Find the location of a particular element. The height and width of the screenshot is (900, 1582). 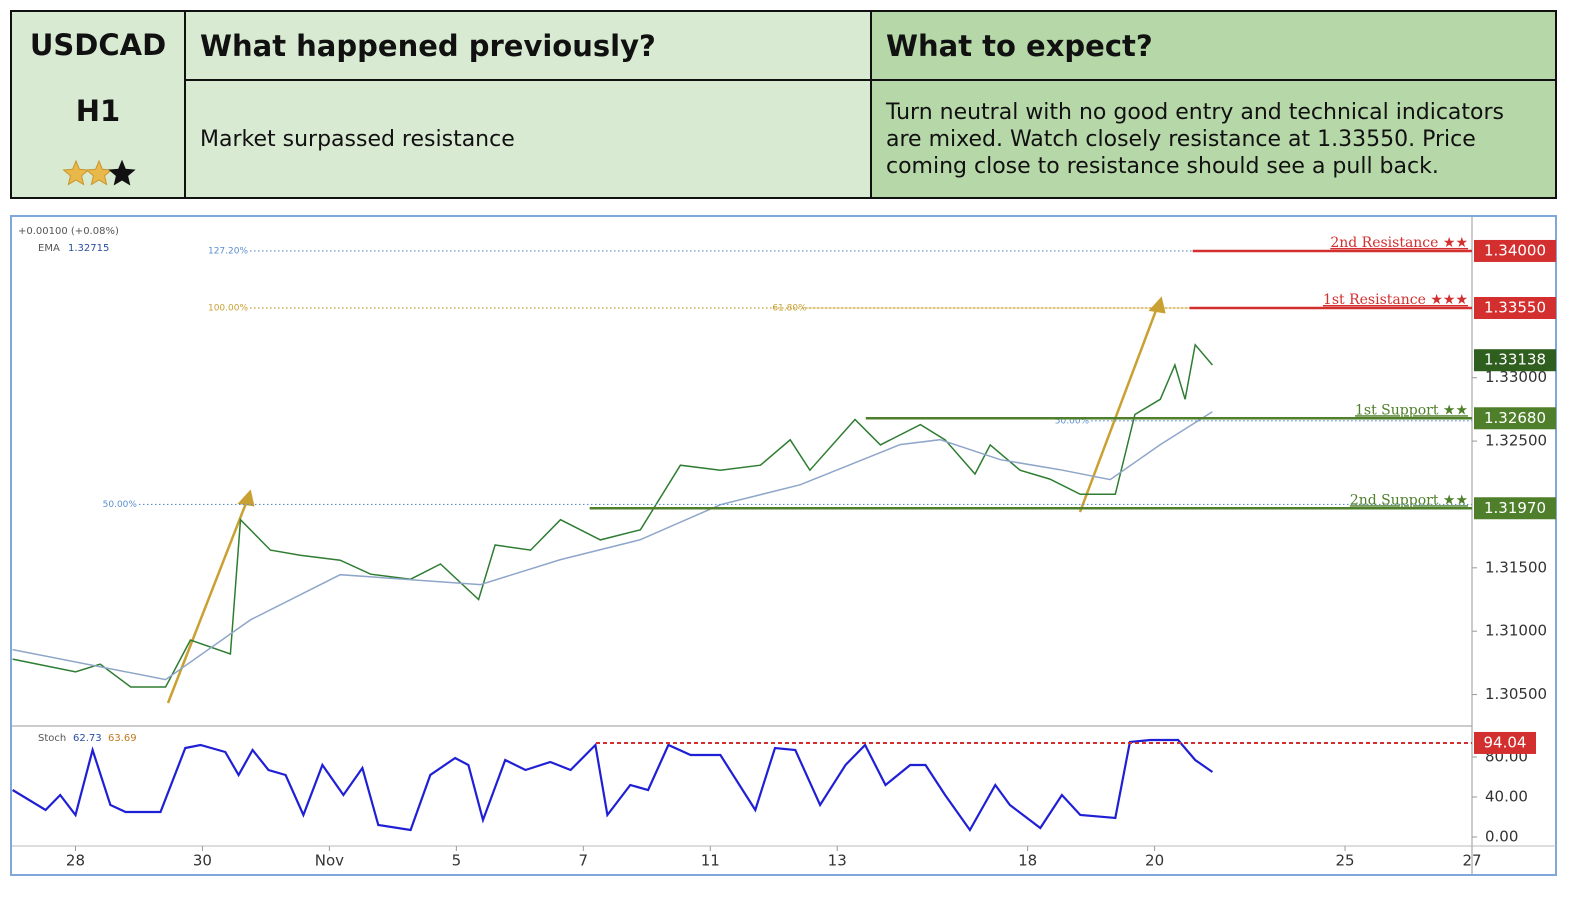

cell-text: Market surpassed resistance is located at coordinates (357, 139).